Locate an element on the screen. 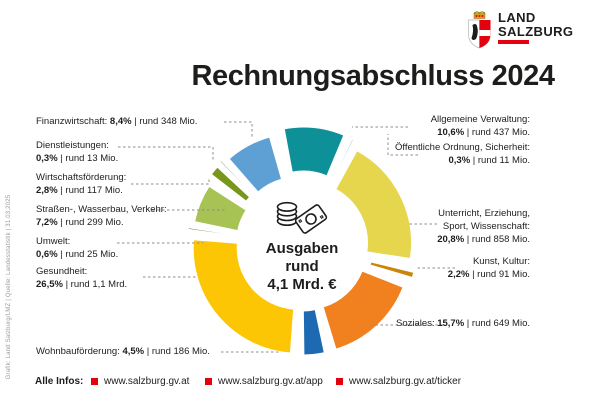 This screenshot has width=600, height=400. segment-unterricht is located at coordinates (373, 205).